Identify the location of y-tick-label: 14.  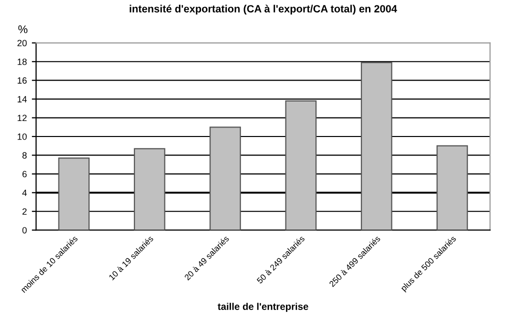
(22, 99).